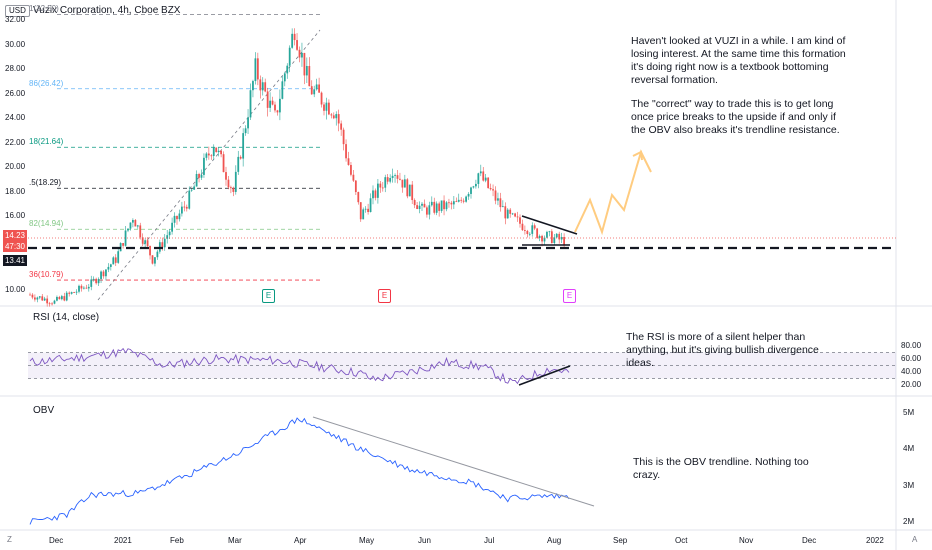 The image size is (932, 550). Describe the element at coordinates (46, 83) in the screenshot. I see `fib-level-label: 86(26.42)` at that location.